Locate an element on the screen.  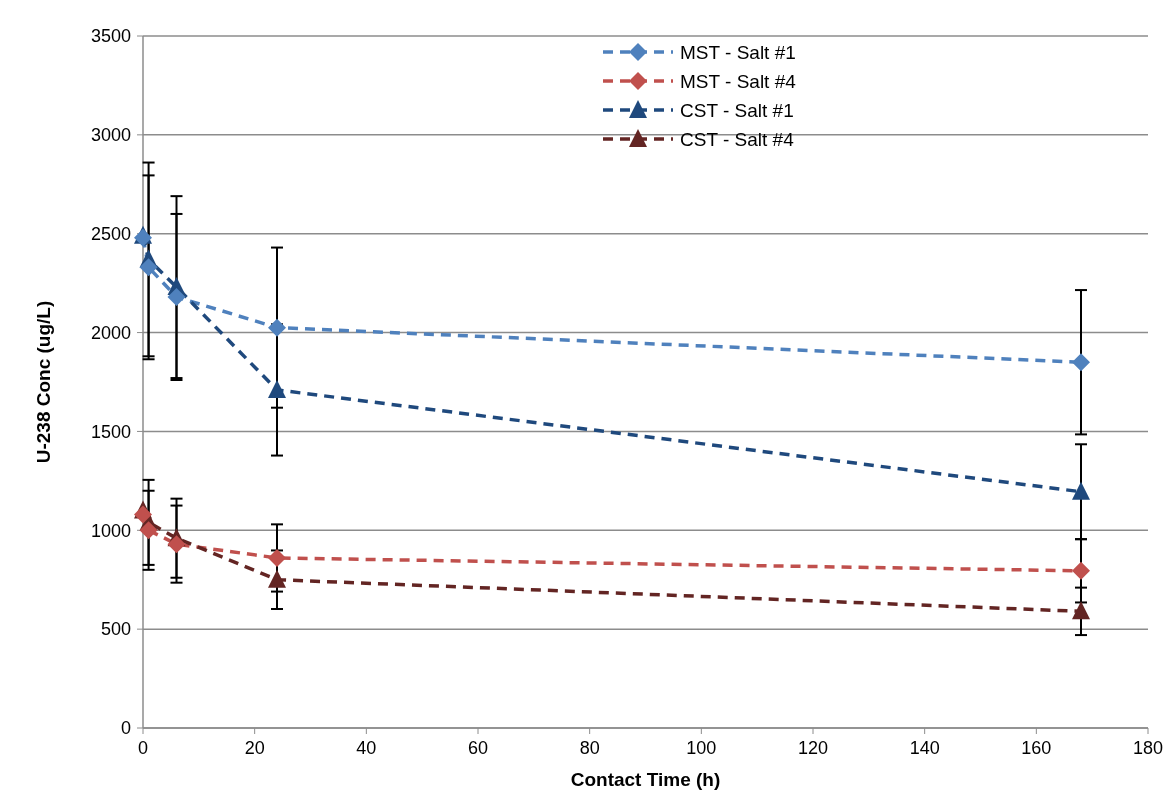
x-tick-label: 160 is located at coordinates (1036, 748).